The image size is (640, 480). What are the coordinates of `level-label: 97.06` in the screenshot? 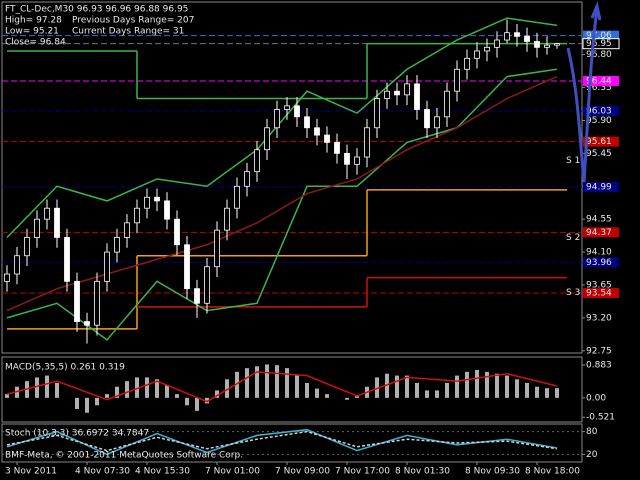 It's located at (599, 36).